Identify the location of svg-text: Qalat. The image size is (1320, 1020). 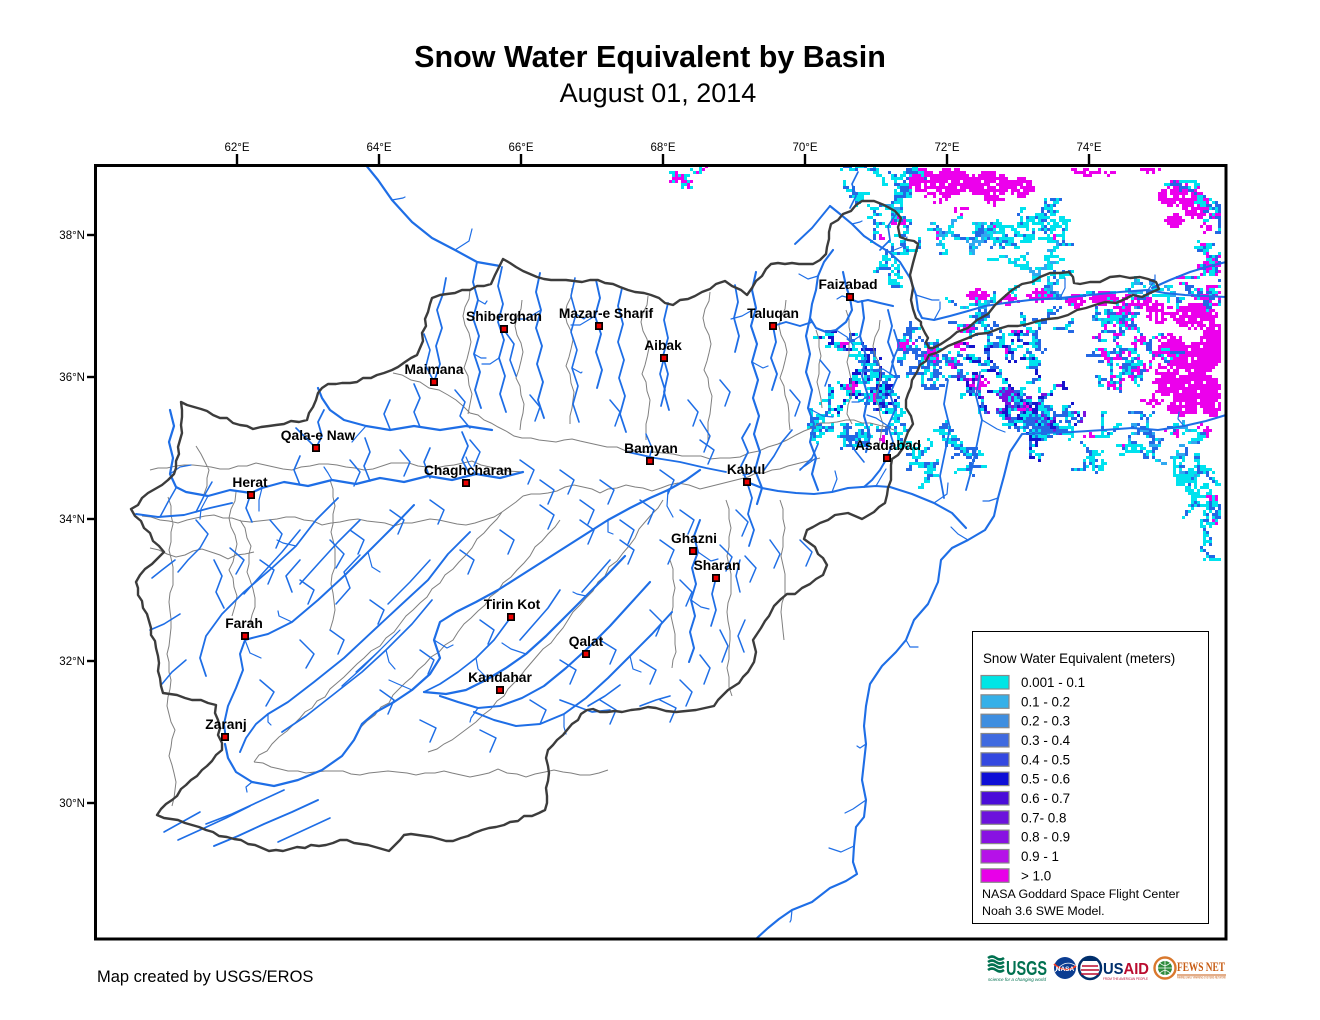
(586, 641).